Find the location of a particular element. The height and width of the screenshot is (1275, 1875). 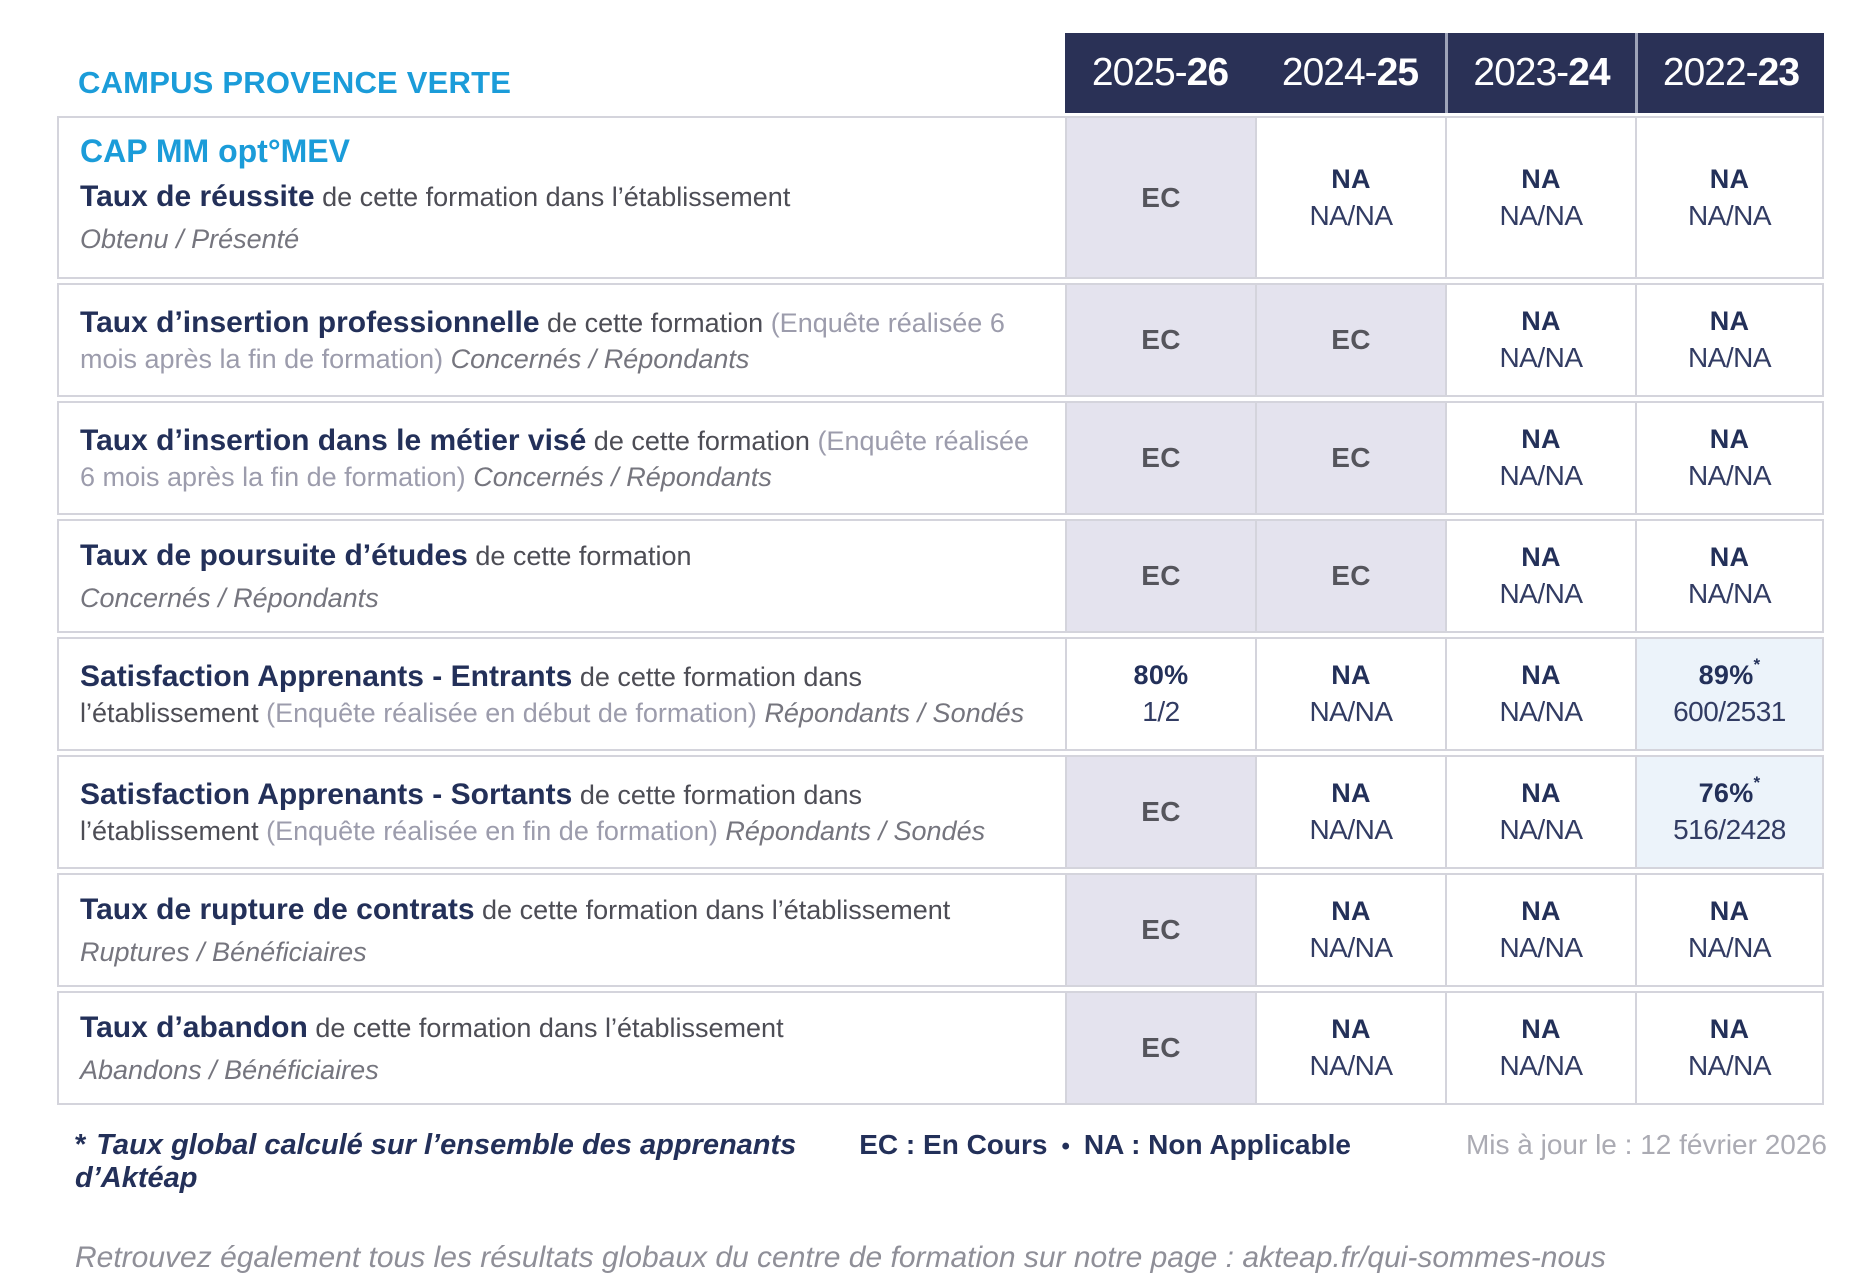

value-cell: 76%* 516/2428 is located at coordinates (1729, 812).